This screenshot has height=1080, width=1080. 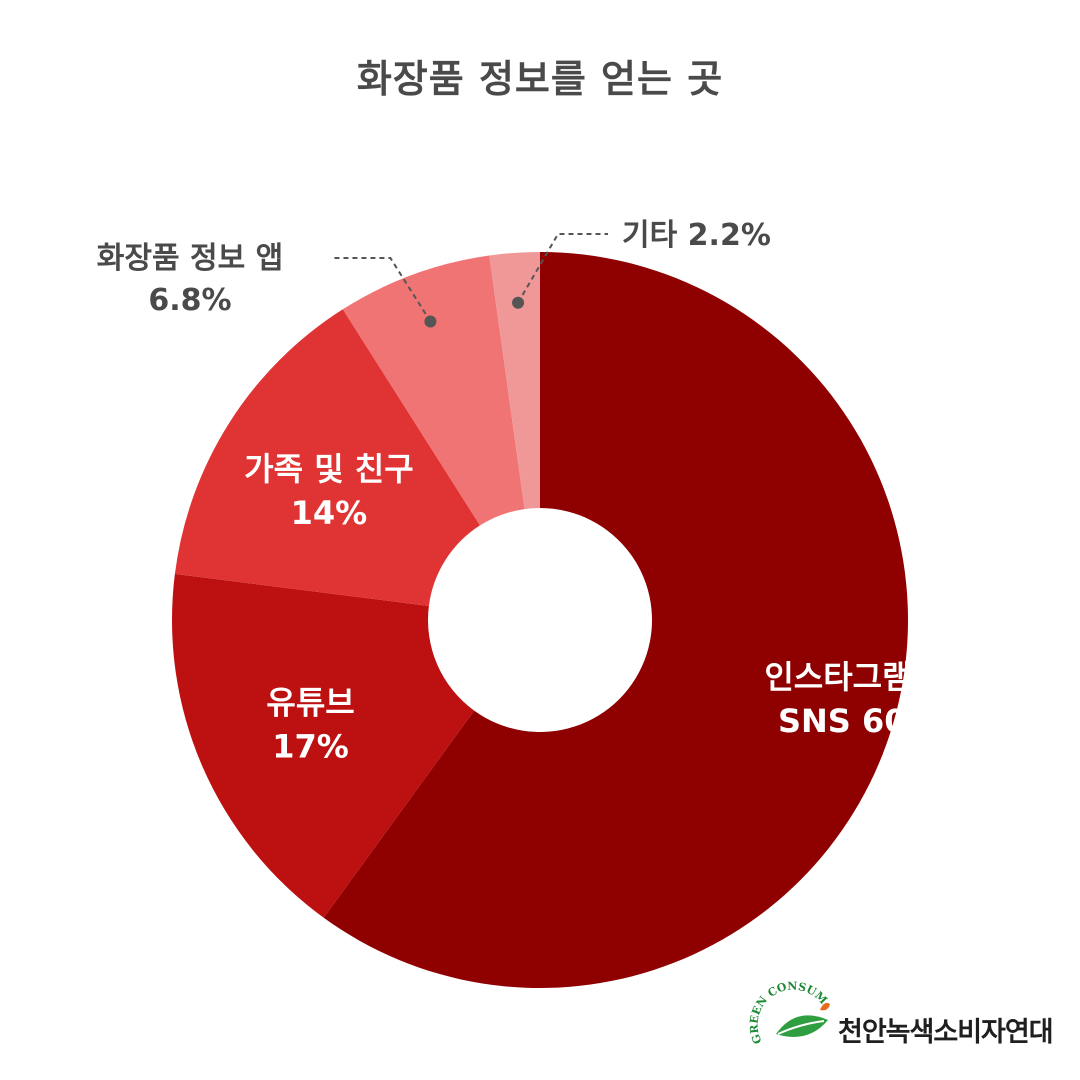 What do you see at coordinates (310, 746) in the screenshot?
I see `slice-value-label-1: 17%` at bounding box center [310, 746].